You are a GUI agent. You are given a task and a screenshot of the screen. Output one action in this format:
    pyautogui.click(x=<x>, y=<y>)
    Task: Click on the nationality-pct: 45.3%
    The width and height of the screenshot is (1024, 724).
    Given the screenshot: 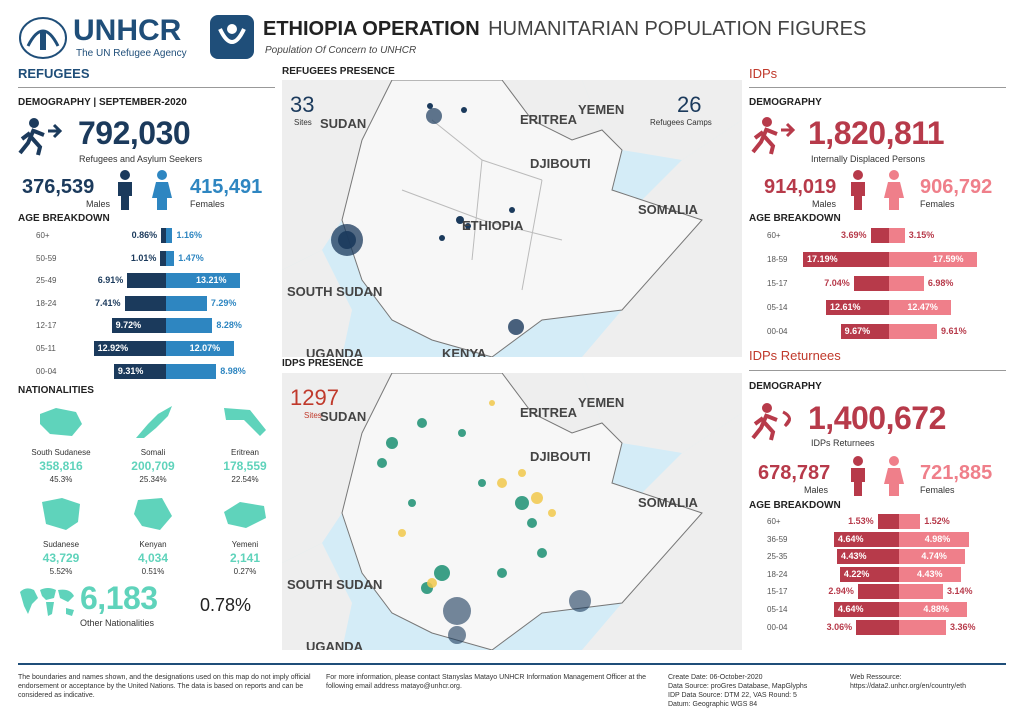 What is the action you would take?
    pyautogui.click(x=61, y=479)
    